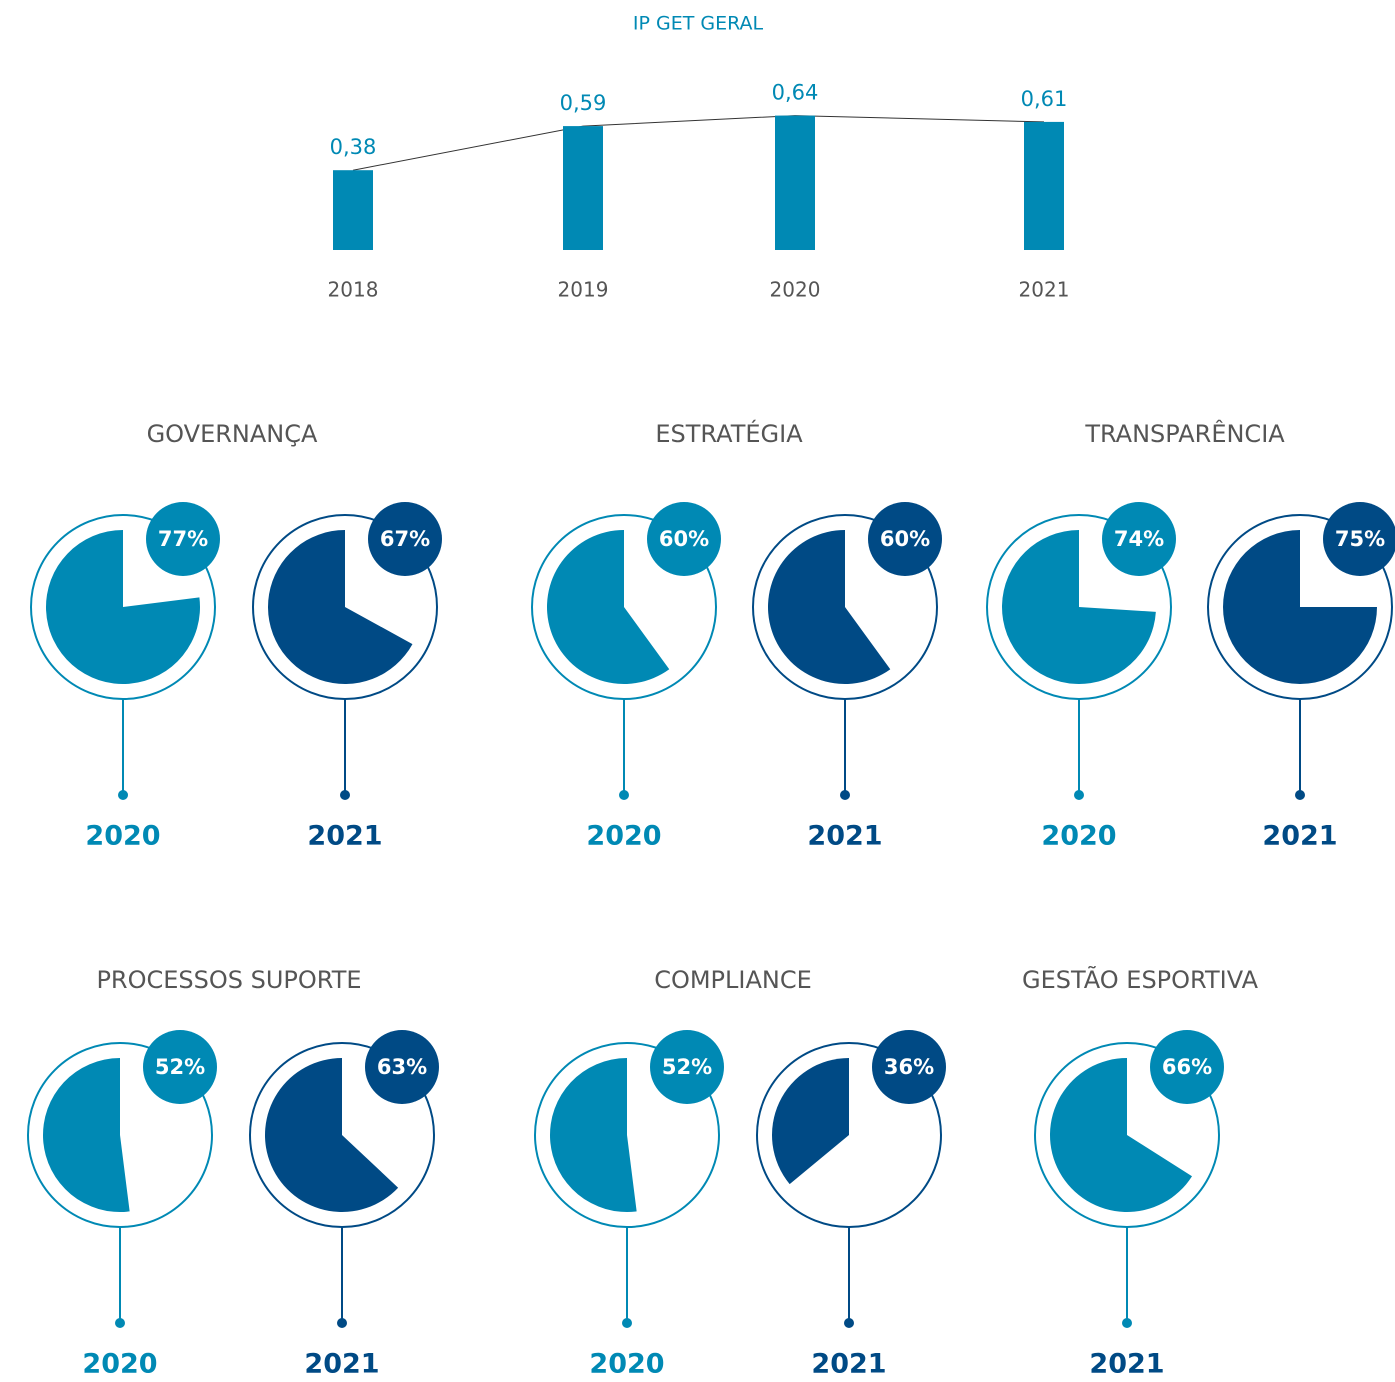 This screenshot has height=1382, width=1395. I want to click on x-tick-label: 2020, so click(795, 290).